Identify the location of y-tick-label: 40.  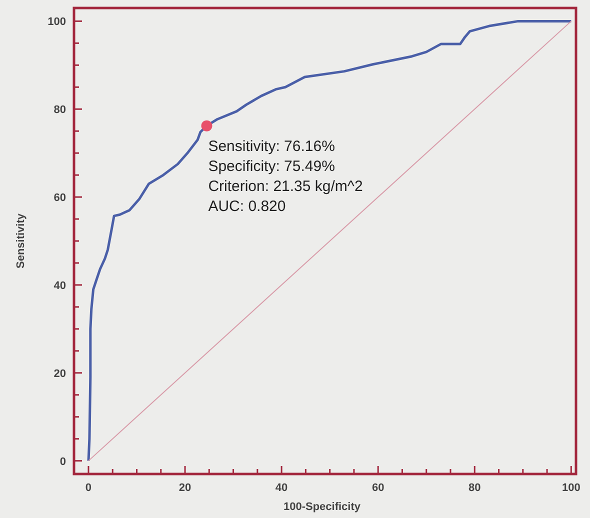
(60, 286).